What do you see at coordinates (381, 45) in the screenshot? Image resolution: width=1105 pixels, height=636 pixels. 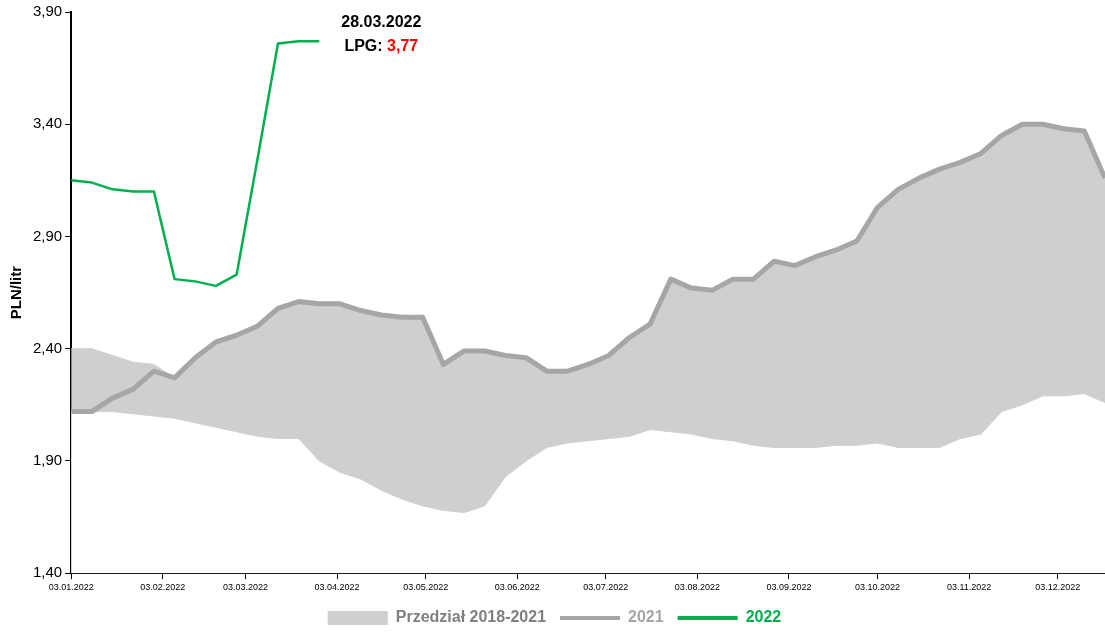 I see `annotation: LPG: 3,77` at bounding box center [381, 45].